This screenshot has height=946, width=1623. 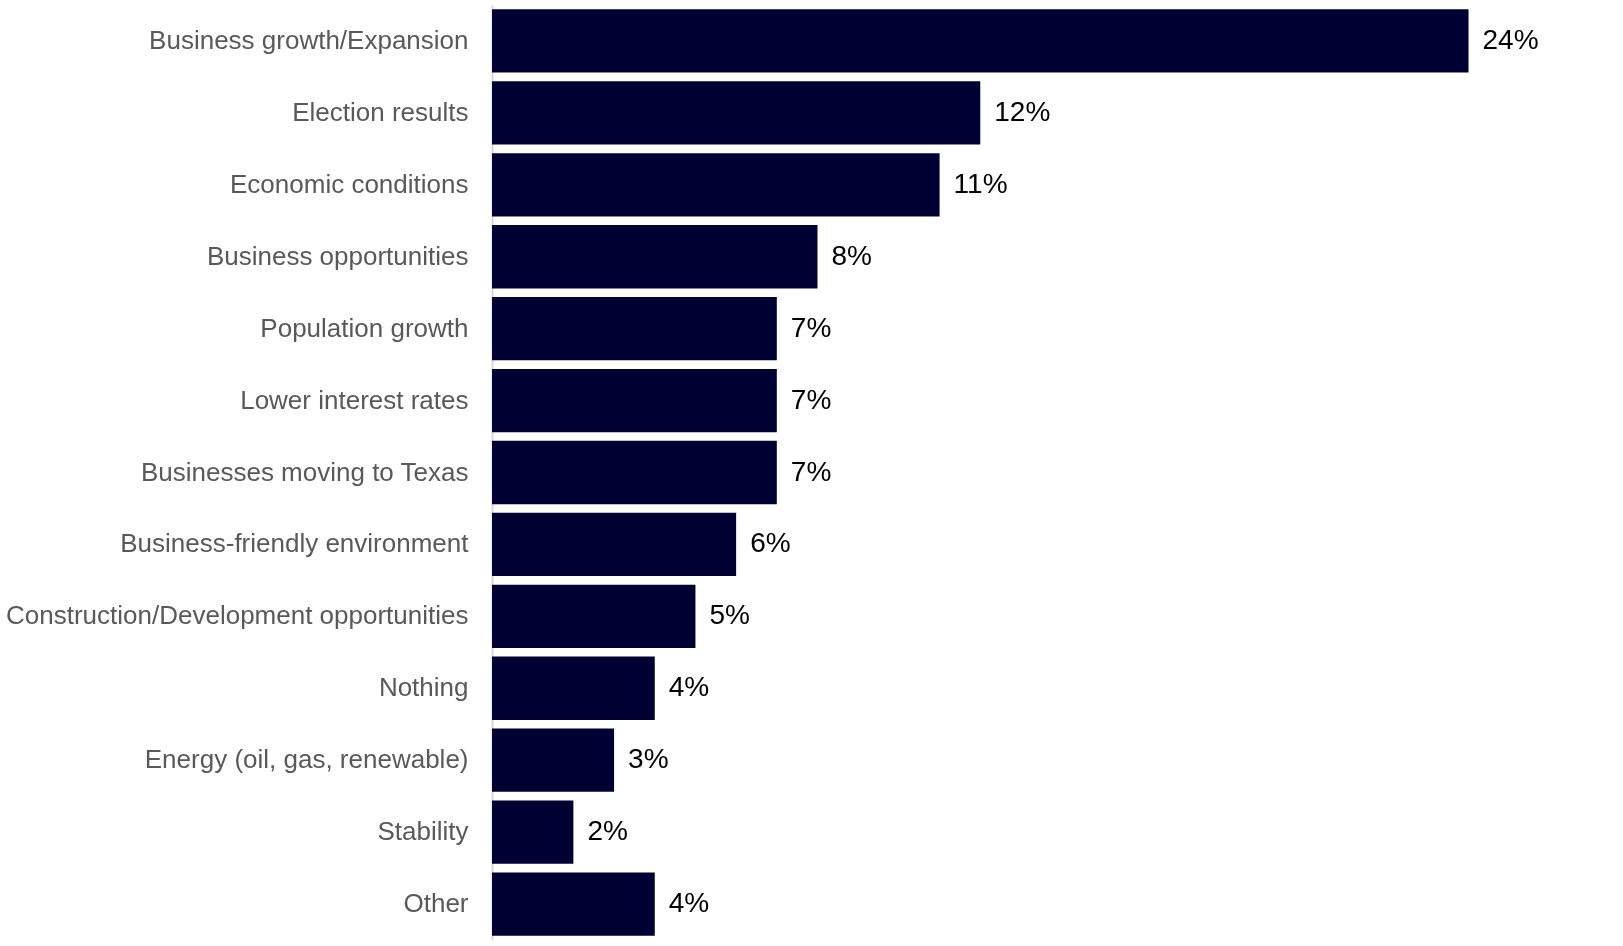 What do you see at coordinates (436, 903) in the screenshot?
I see `y-tick-label: Other` at bounding box center [436, 903].